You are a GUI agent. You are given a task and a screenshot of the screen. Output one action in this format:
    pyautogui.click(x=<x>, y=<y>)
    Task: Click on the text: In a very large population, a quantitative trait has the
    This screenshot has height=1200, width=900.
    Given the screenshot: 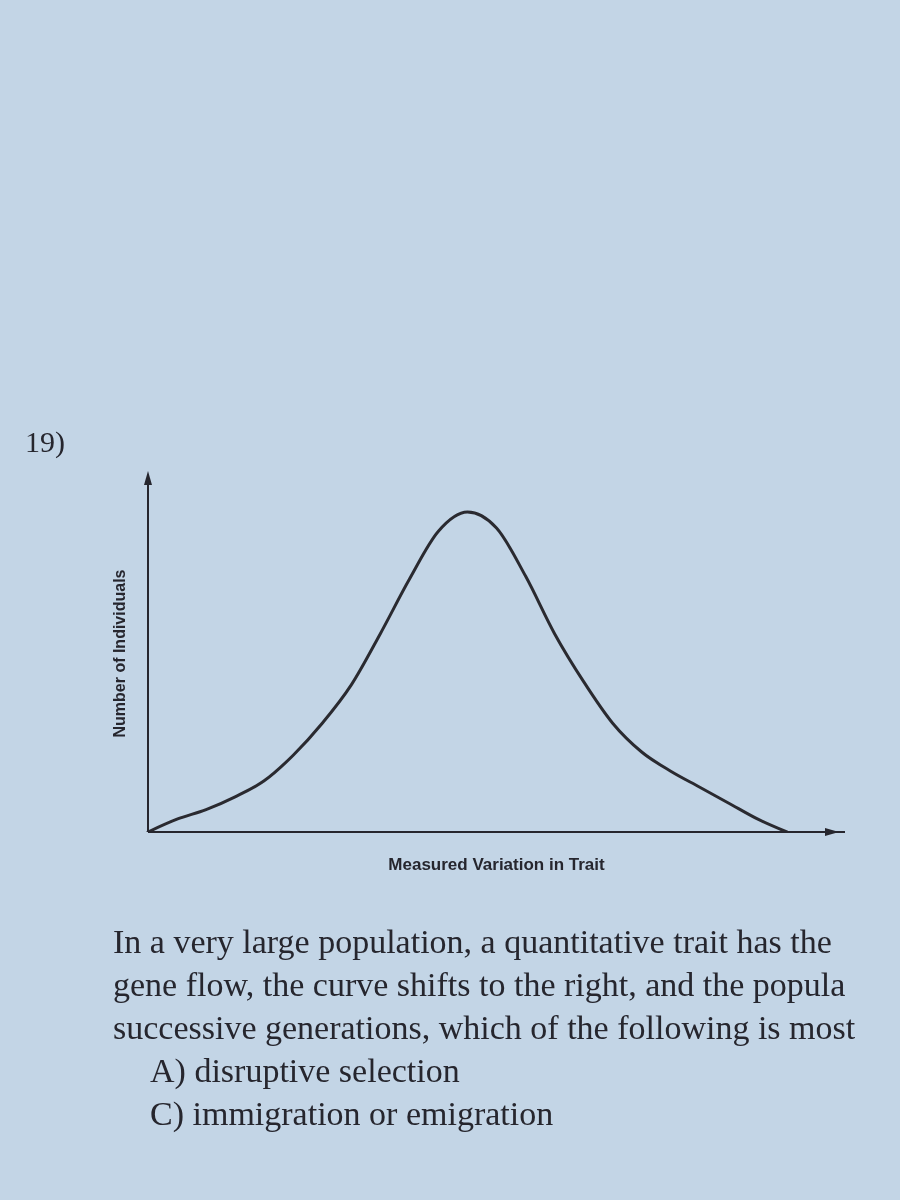 What is the action you would take?
    pyautogui.click(x=472, y=942)
    